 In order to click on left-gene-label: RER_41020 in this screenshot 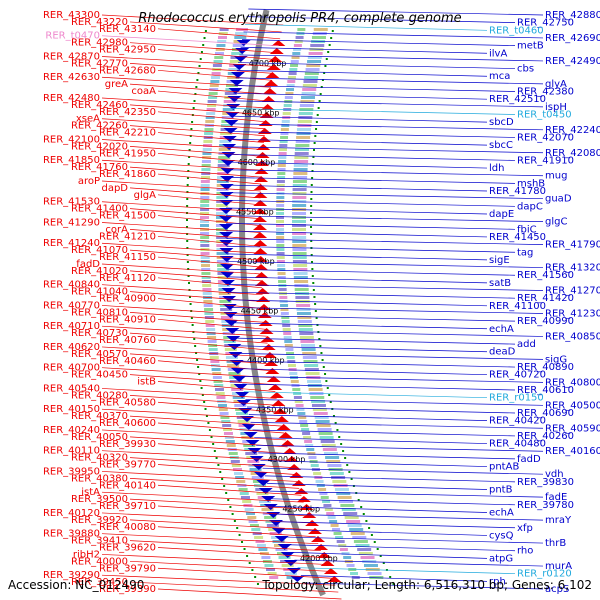, I will do `click(99, 271)`.